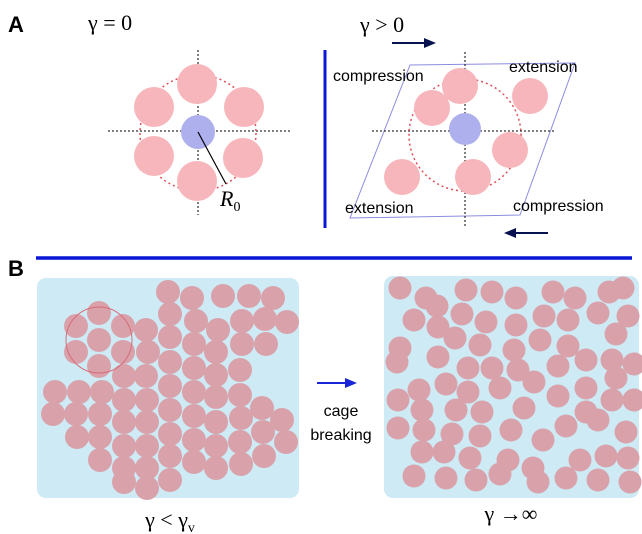  I want to click on extension-bottom-label: extension, so click(379, 208).